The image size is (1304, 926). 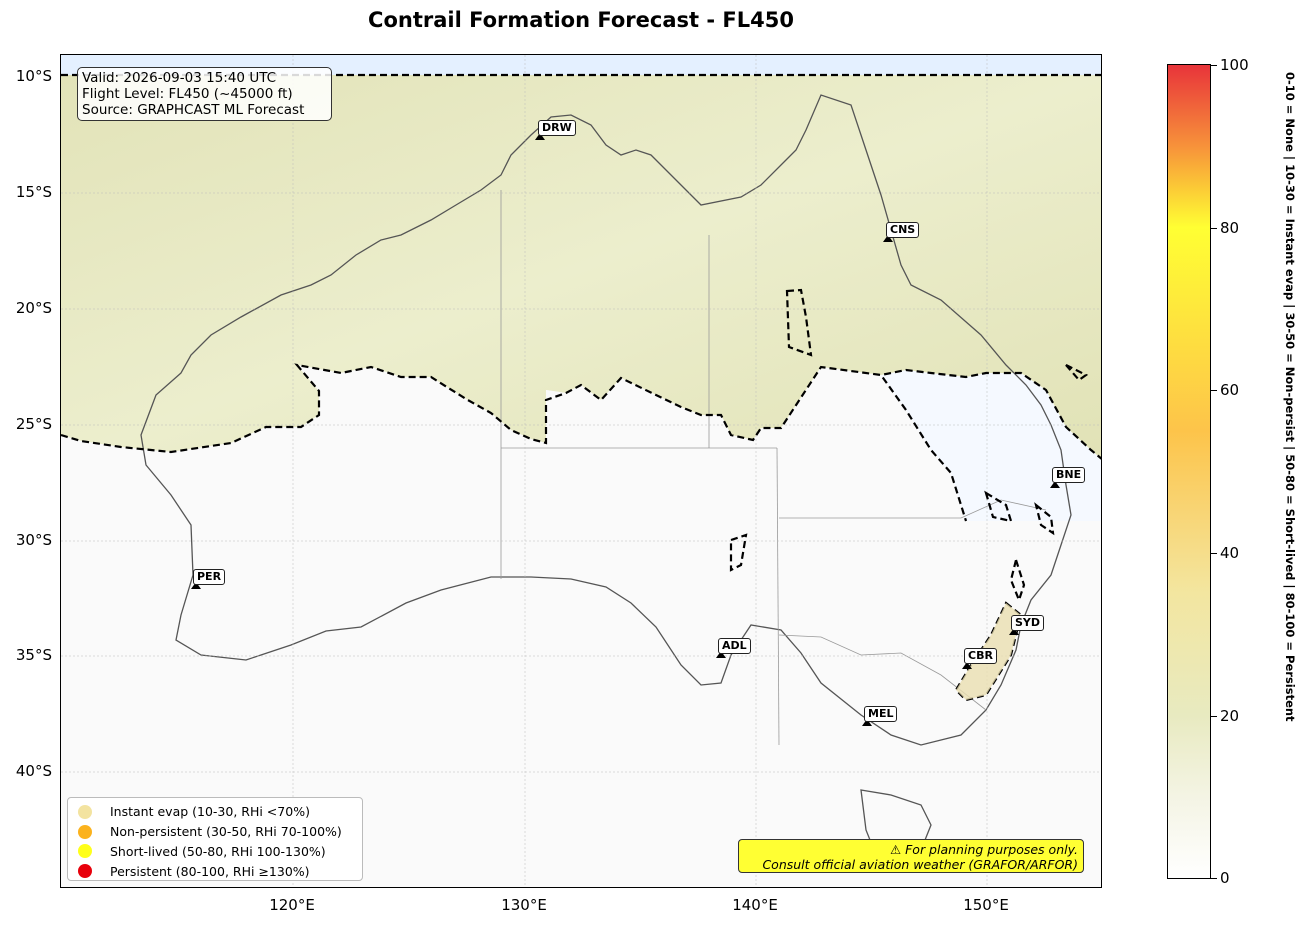 What do you see at coordinates (1230, 228) in the screenshot?
I see `colorbar-tick-label: 80` at bounding box center [1230, 228].